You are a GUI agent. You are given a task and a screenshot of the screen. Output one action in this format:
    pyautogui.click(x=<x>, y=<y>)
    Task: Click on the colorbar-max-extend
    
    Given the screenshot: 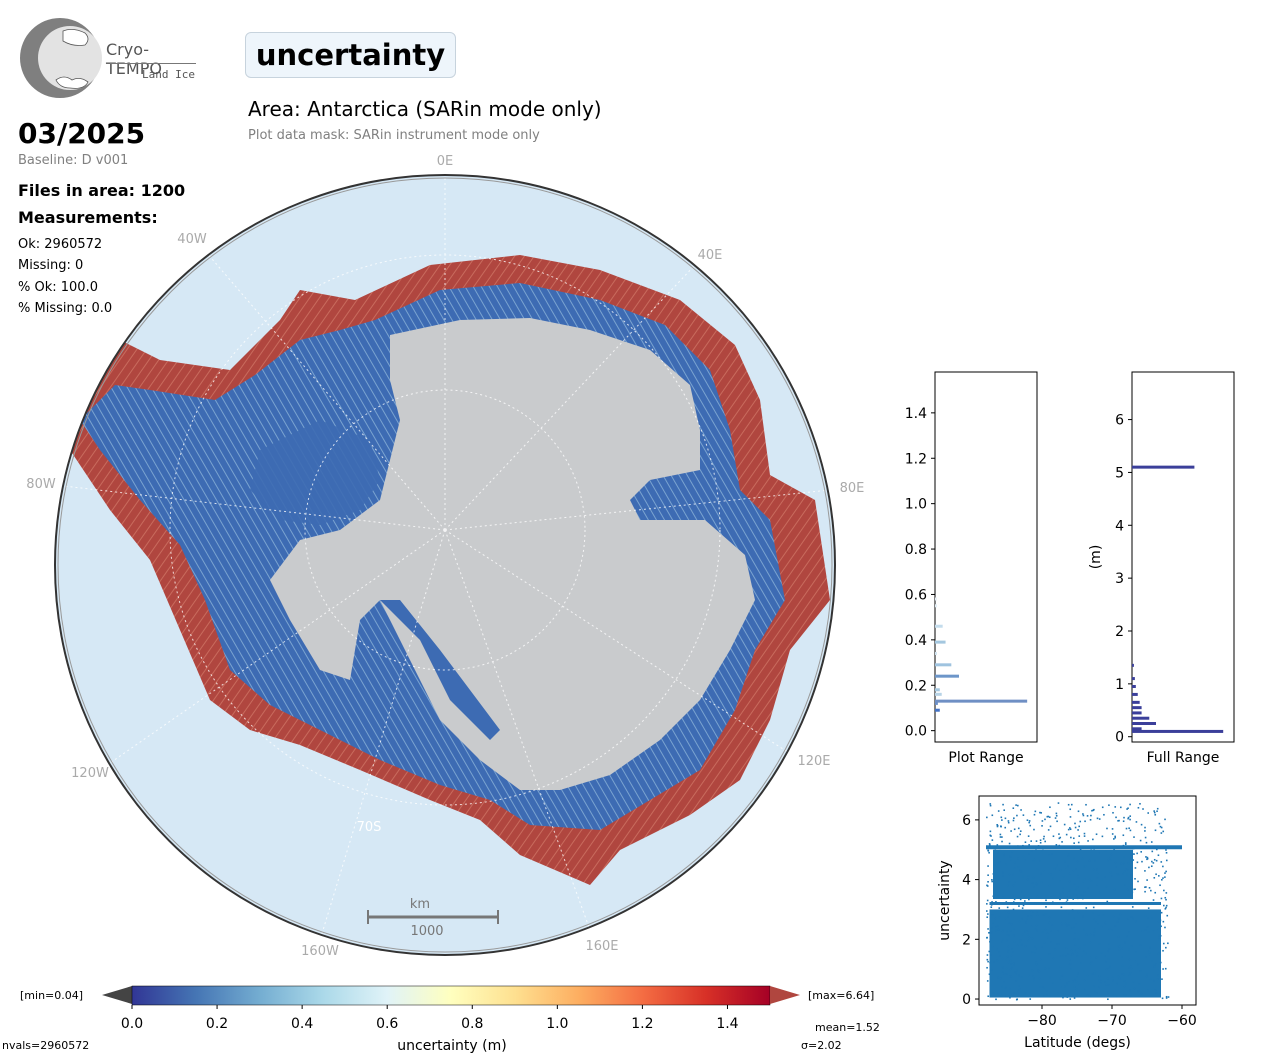 What is the action you would take?
    pyautogui.click(x=785, y=995)
    